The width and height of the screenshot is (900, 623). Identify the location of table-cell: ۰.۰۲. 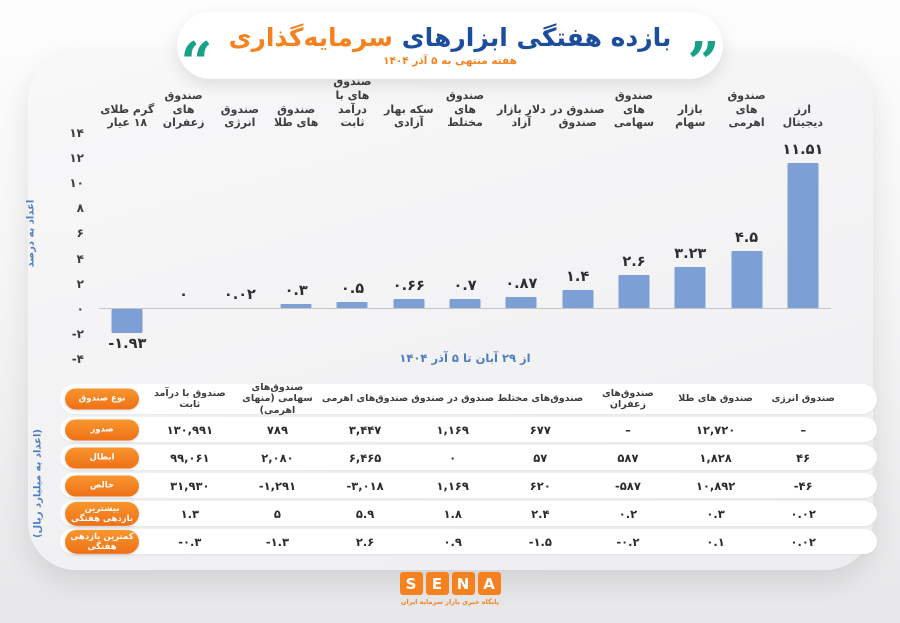
(803, 513).